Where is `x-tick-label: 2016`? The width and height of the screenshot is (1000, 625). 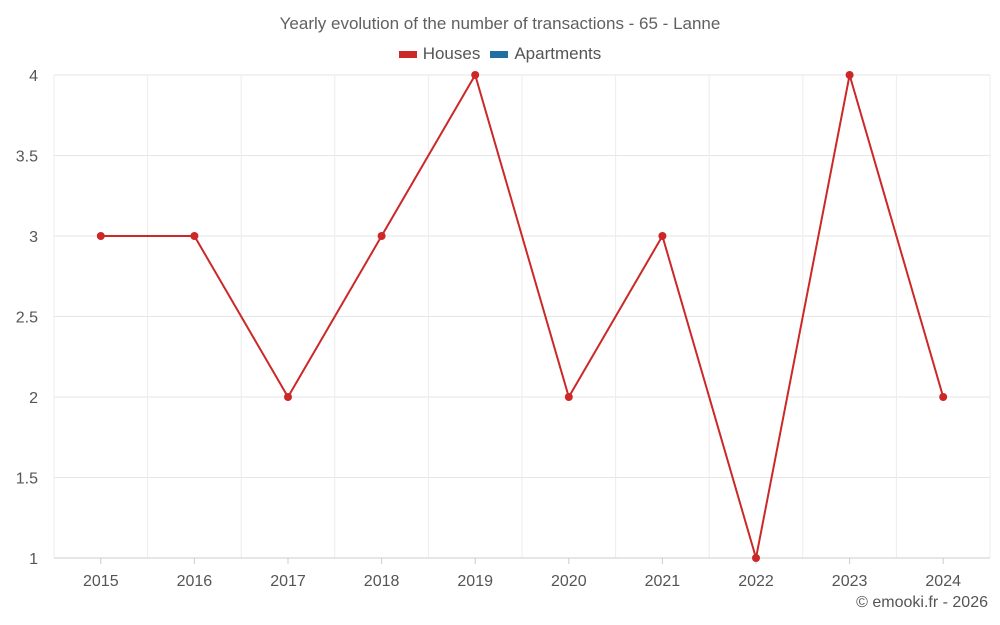
x-tick-label: 2016 is located at coordinates (195, 581).